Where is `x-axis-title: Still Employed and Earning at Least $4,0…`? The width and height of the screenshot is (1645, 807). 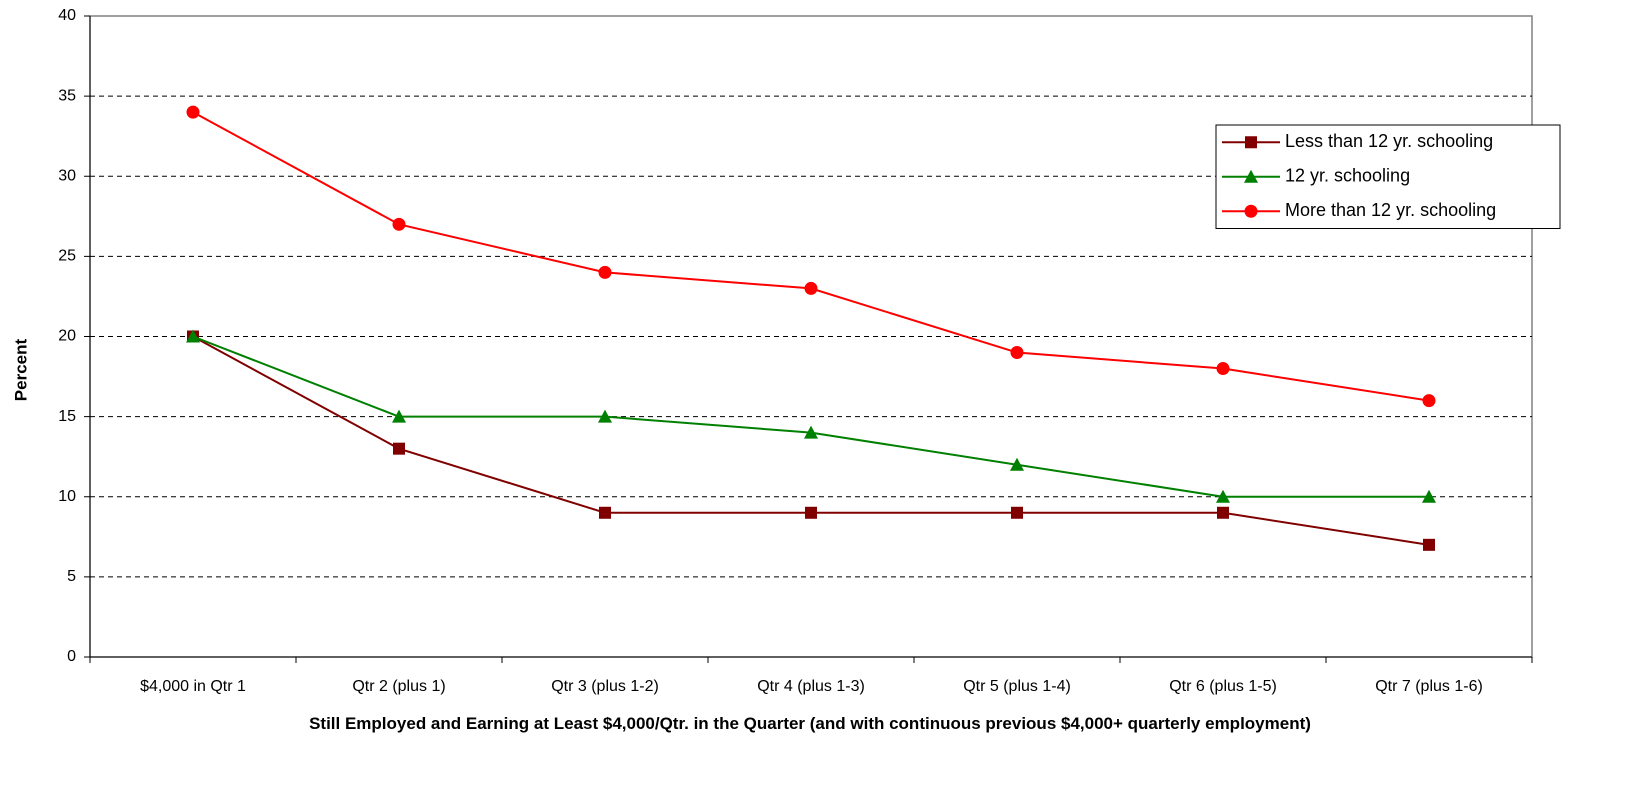
x-axis-title: Still Employed and Earning at Least $4,0… is located at coordinates (810, 723).